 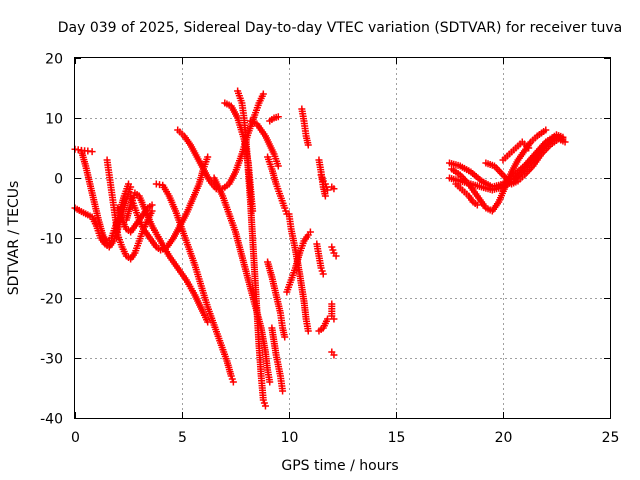 What do you see at coordinates (51, 360) in the screenshot?
I see `y-tick-label: -30` at bounding box center [51, 360].